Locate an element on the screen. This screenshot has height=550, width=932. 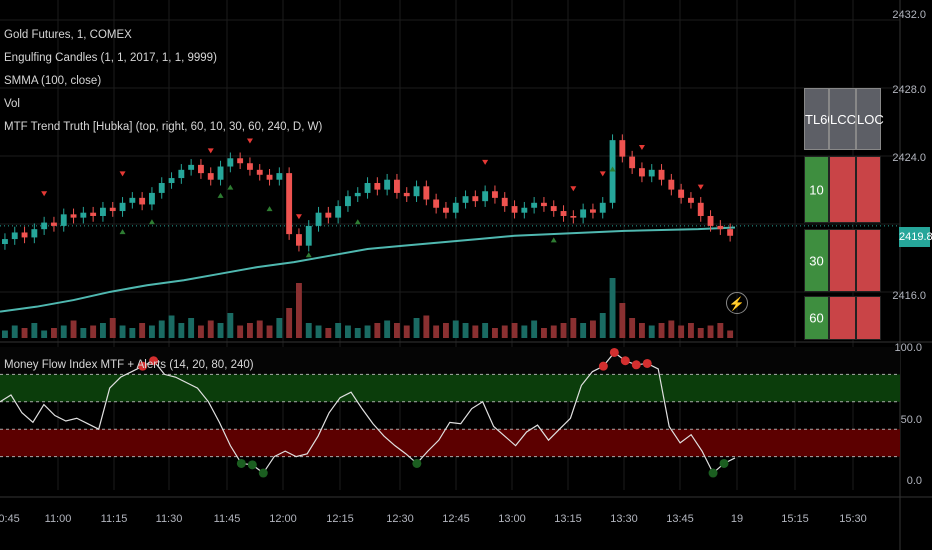
mtf-row-label: 30 is located at coordinates (816, 260).